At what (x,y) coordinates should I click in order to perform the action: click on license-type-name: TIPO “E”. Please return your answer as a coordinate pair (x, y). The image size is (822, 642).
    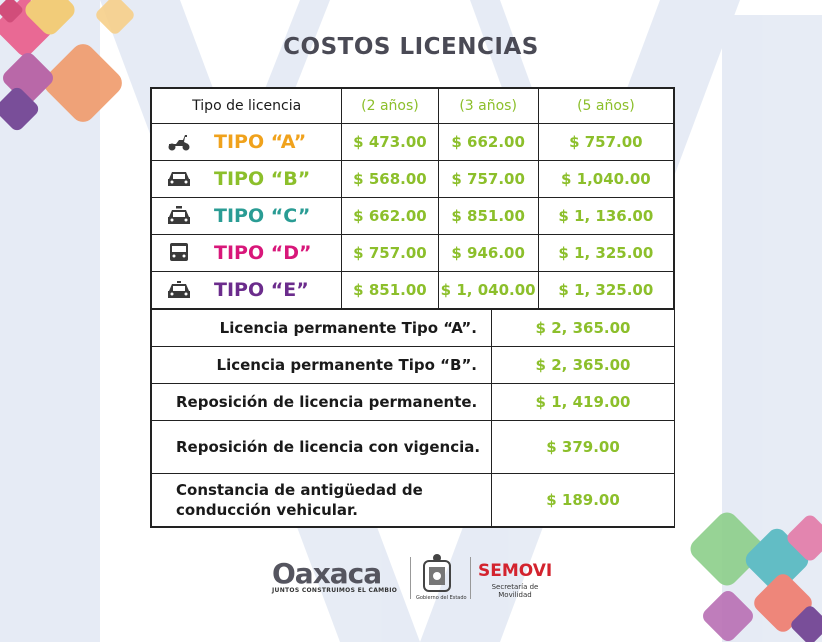
    Looking at the image, I should click on (261, 290).